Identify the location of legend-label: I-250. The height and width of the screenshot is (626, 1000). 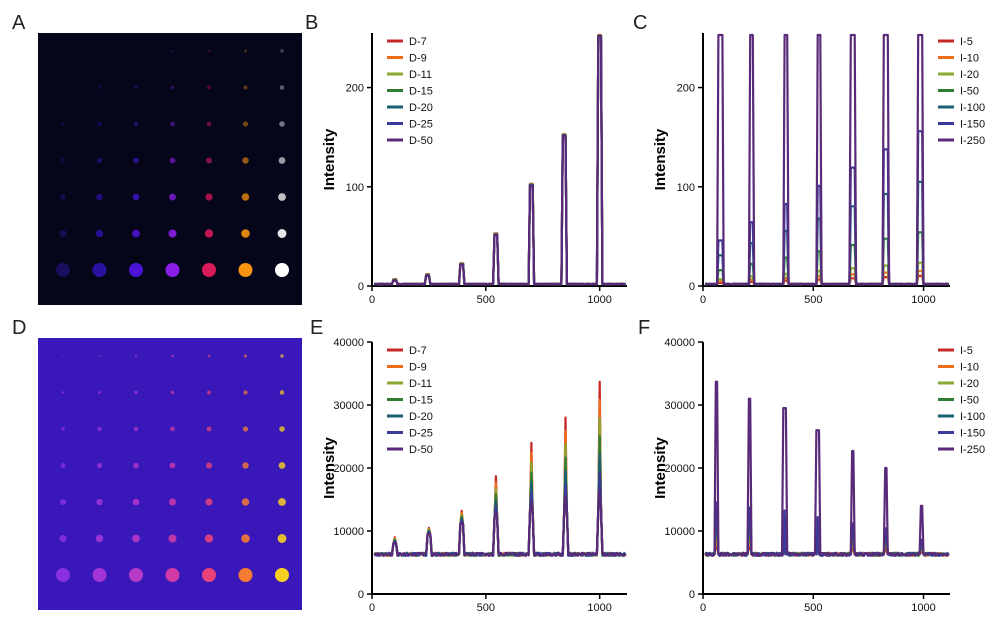
(972, 141).